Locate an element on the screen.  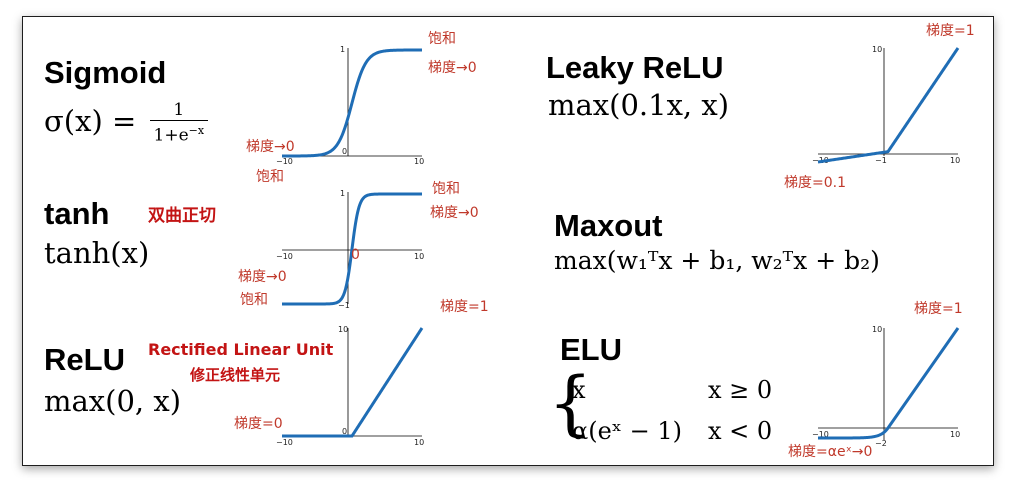
sigmoid-title: Sigmoid is located at coordinates (105, 72).